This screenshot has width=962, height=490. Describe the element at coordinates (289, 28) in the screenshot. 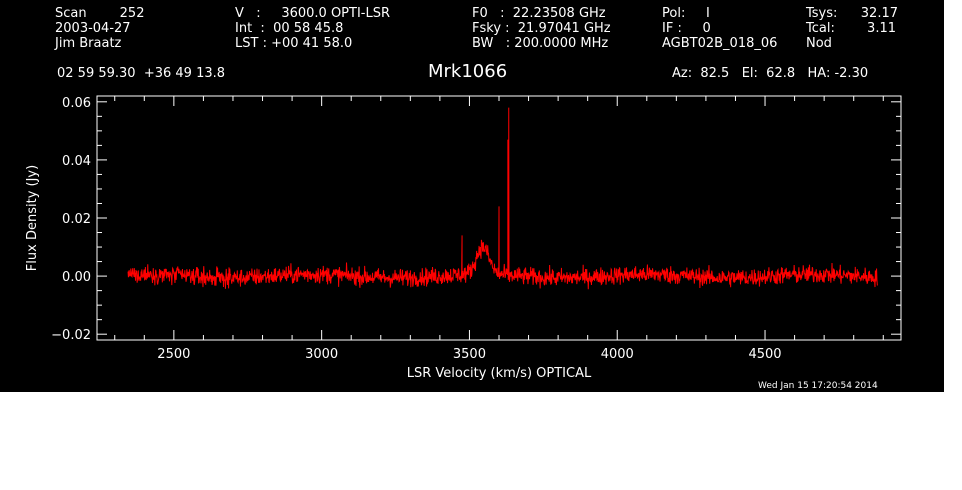

I see `integration-label: Int : 00 58 45.8` at that location.